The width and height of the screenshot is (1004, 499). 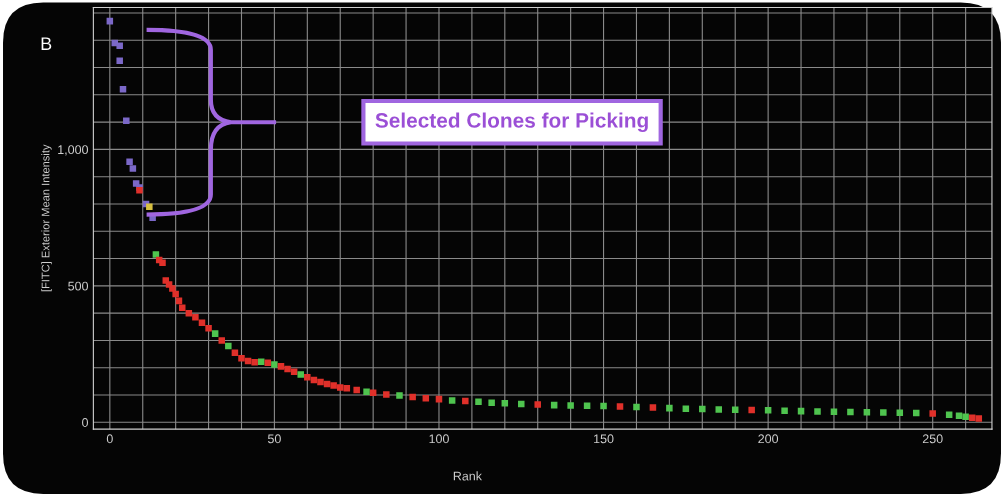 What do you see at coordinates (932, 439) in the screenshot?
I see `x-tick-label: 250` at bounding box center [932, 439].